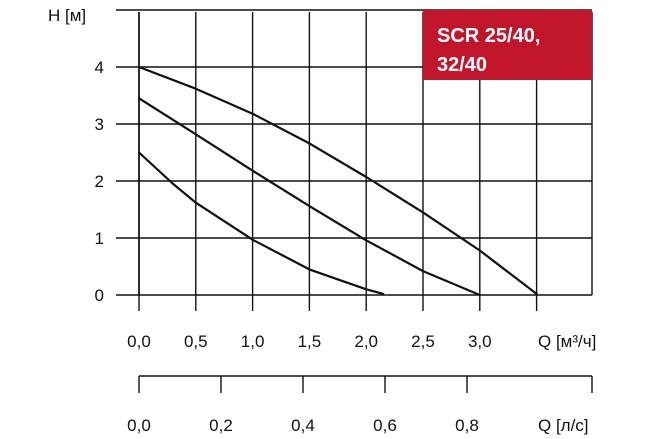 Image resolution: width=656 pixels, height=439 pixels. Describe the element at coordinates (360, 405) in the screenshot. I see `x-axis-ls: 0,0 0,2 0,4 0,6 0,8` at that location.